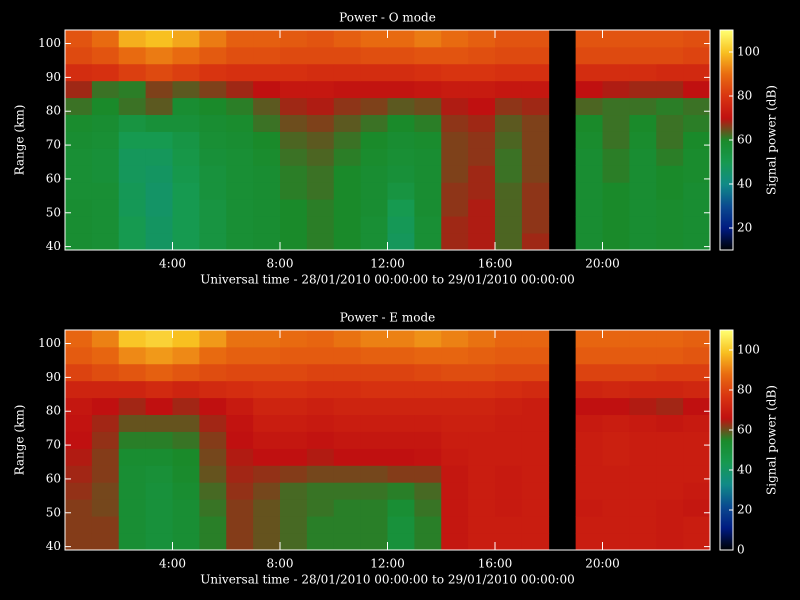 This screenshot has height=600, width=800. I want to click on y-tick-label: 100, so click(49, 43).